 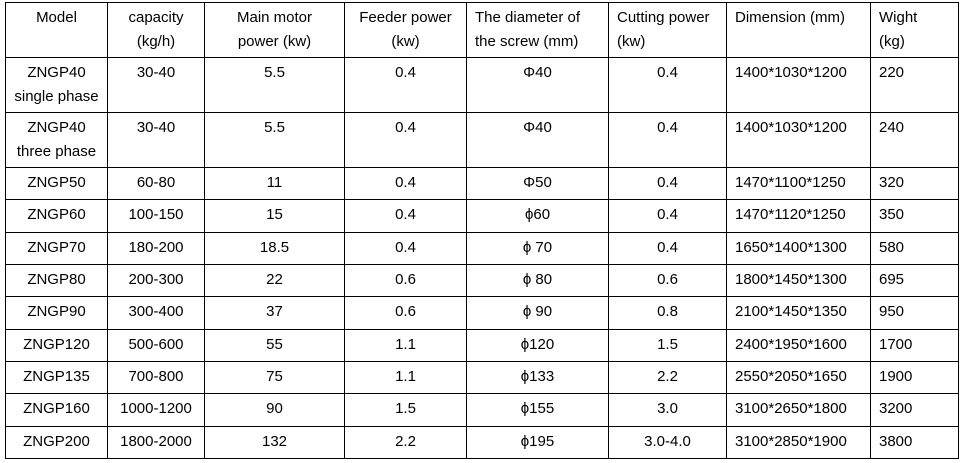 I want to click on cell-capacity: 100-150, so click(x=156, y=216).